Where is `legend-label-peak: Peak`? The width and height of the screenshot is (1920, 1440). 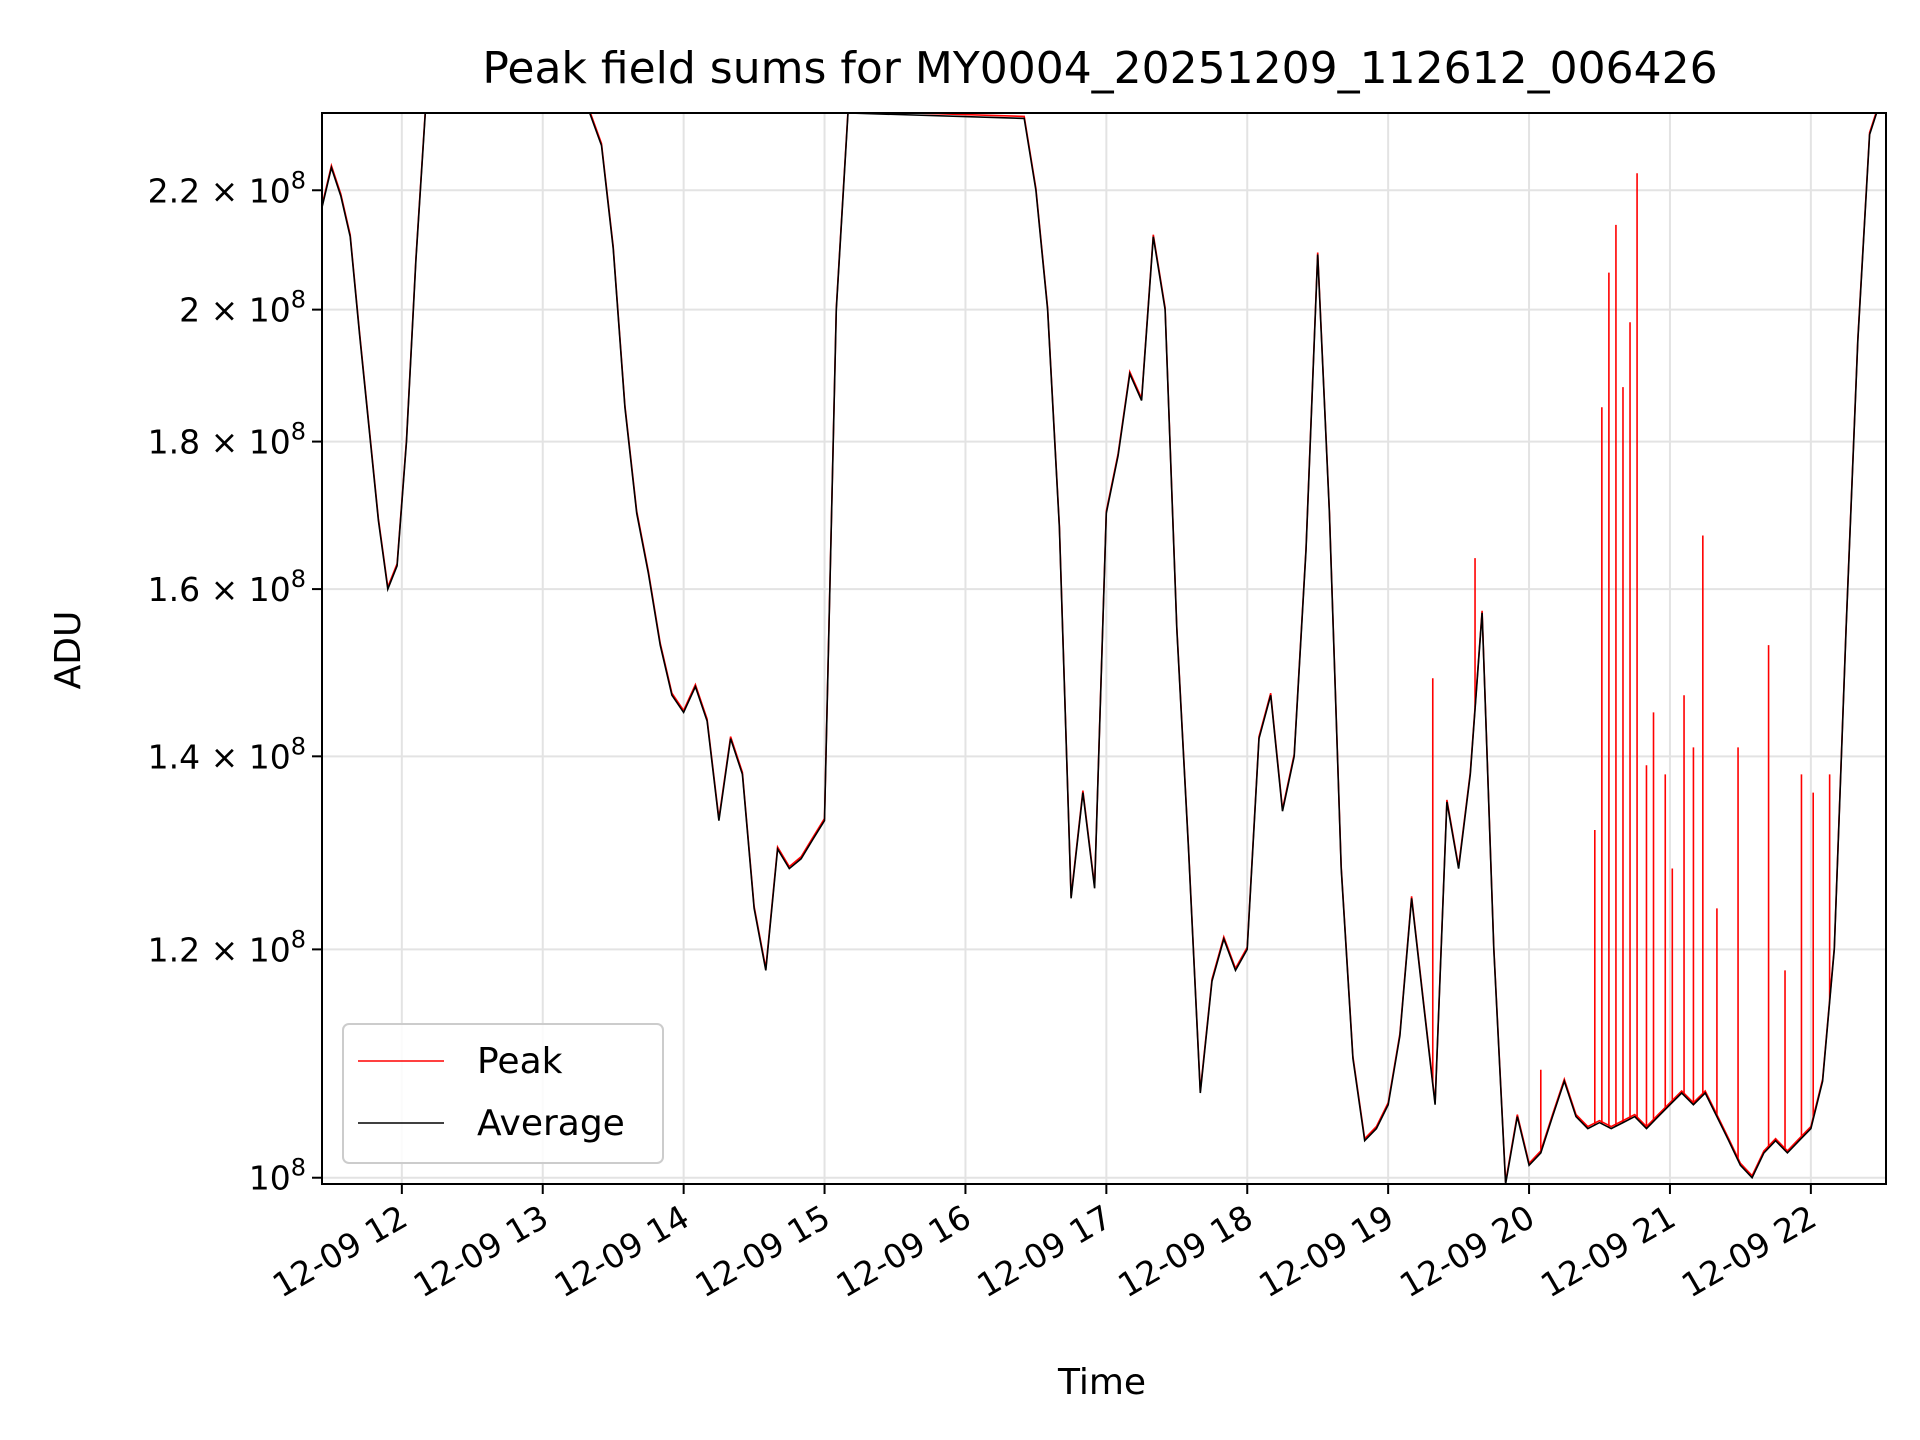 legend-label-peak: Peak is located at coordinates (520, 1061).